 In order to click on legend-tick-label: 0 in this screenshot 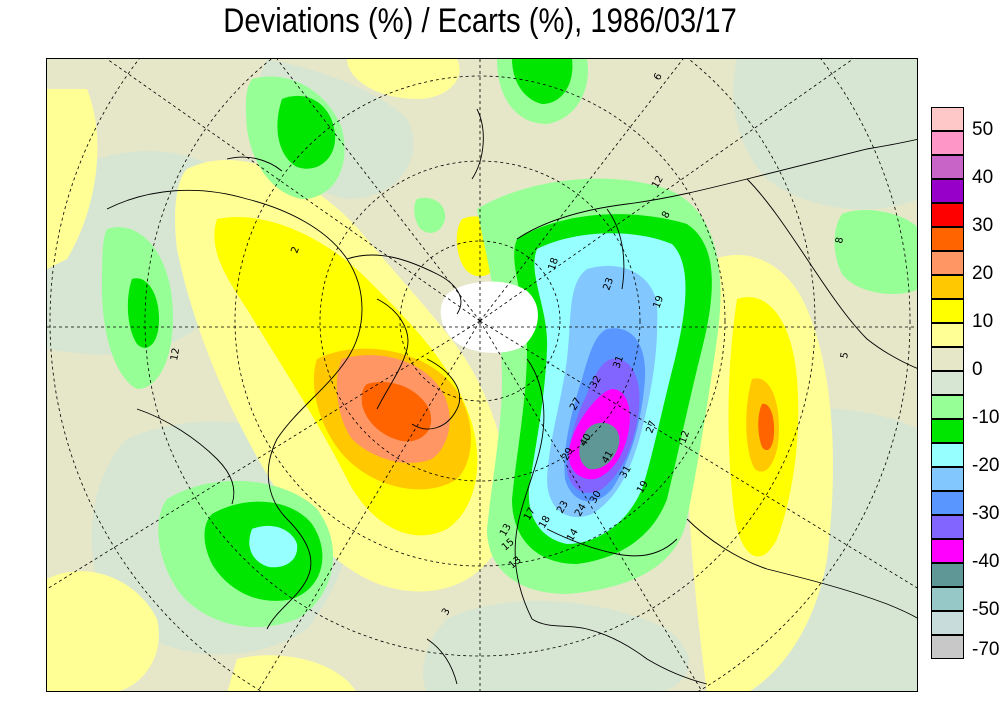, I will do `click(977, 369)`.